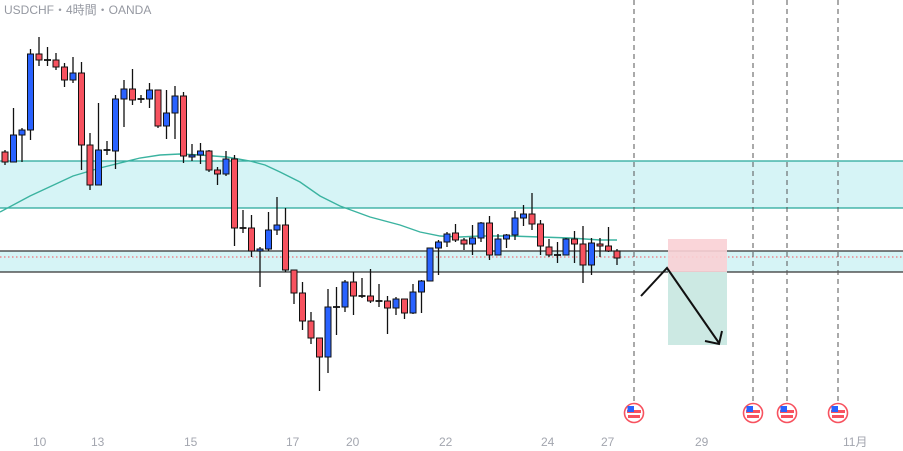 The image size is (903, 451). Describe the element at coordinates (855, 442) in the screenshot. I see `x-label: 11月` at that location.